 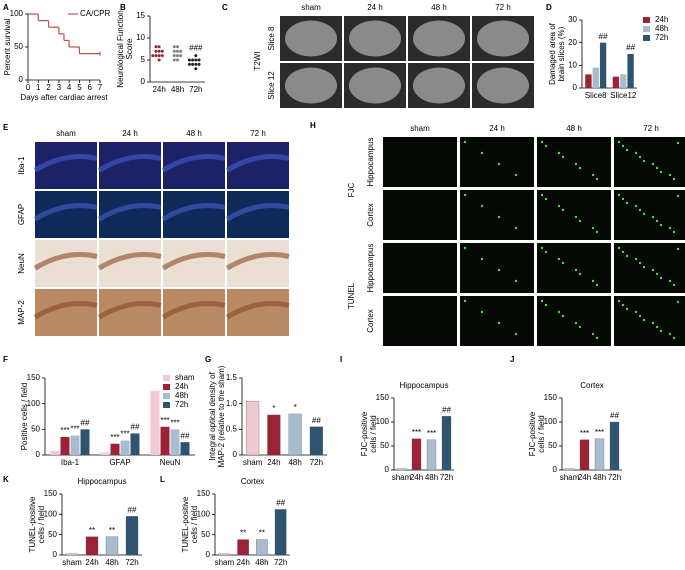 What do you see at coordinates (572, 64) in the screenshot?
I see `y-tick-label: 10` at bounding box center [572, 64].